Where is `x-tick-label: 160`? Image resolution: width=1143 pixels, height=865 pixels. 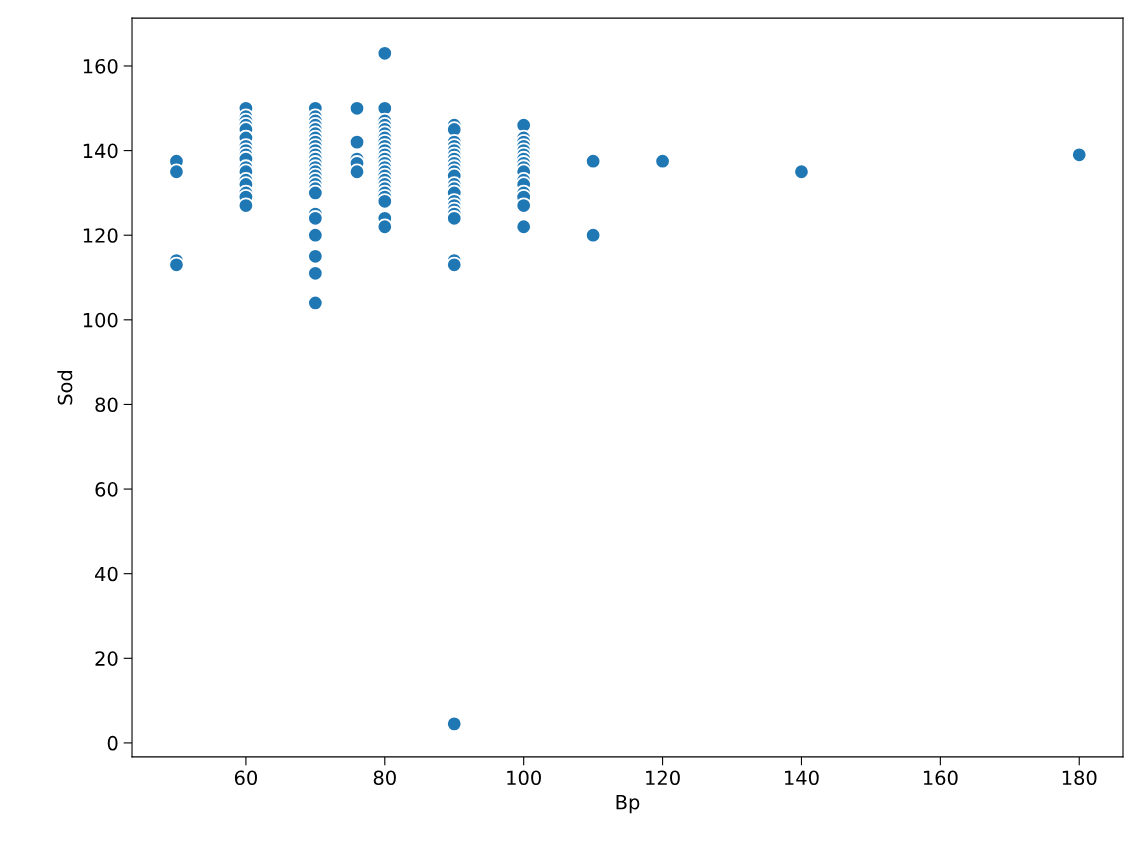
x-tick-label: 160 is located at coordinates (940, 778).